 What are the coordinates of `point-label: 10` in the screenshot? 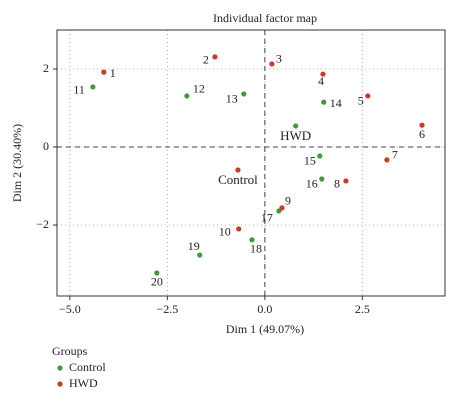 It's located at (225, 232).